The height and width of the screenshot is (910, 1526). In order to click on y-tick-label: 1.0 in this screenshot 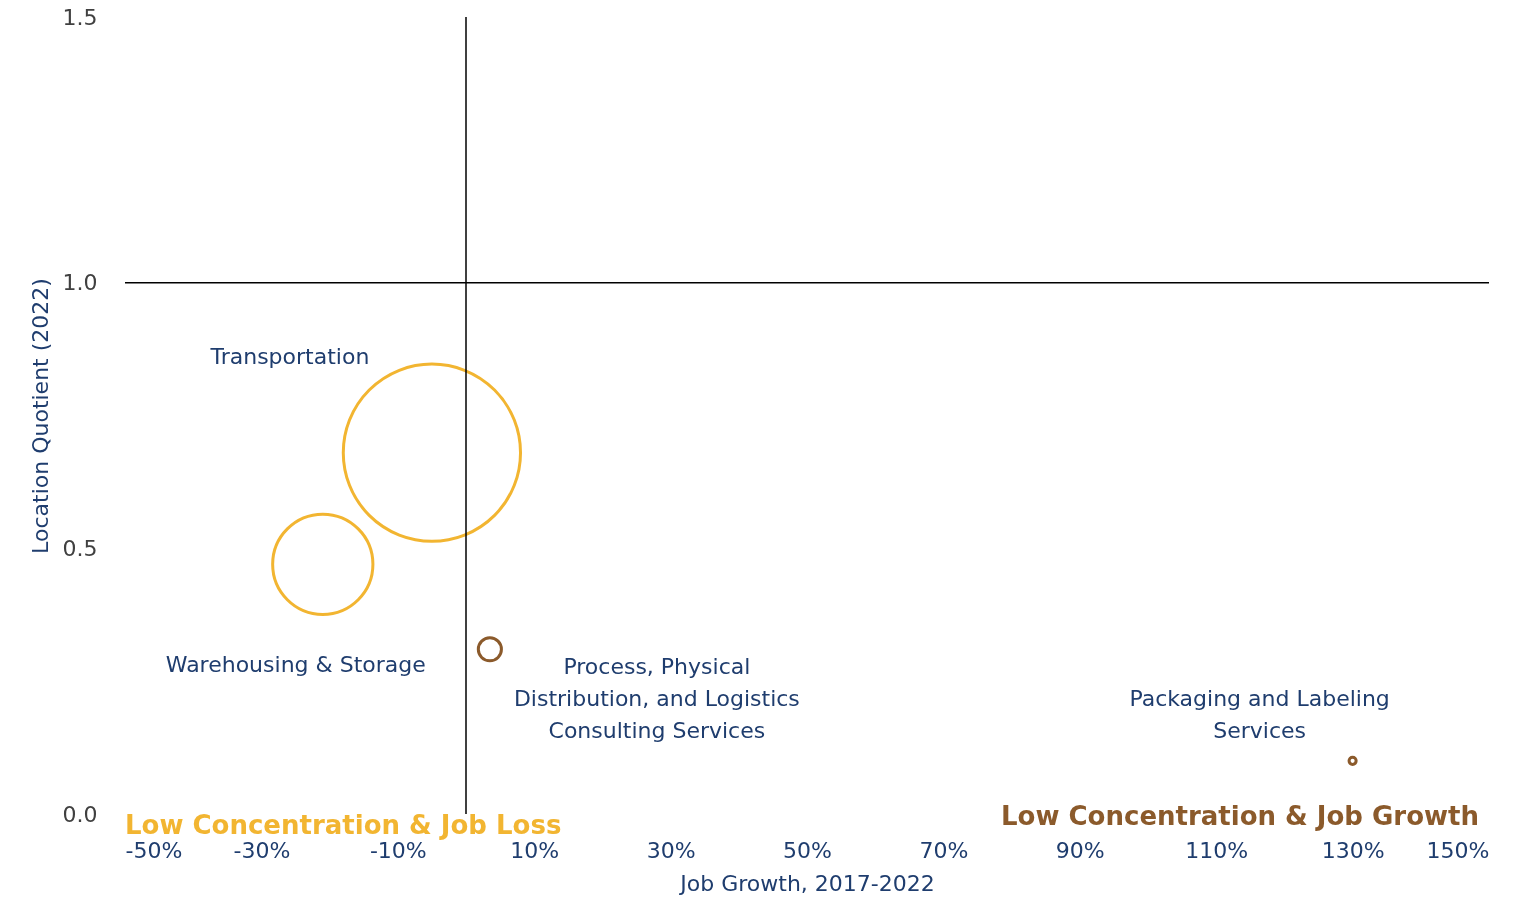, I will do `click(80, 283)`.